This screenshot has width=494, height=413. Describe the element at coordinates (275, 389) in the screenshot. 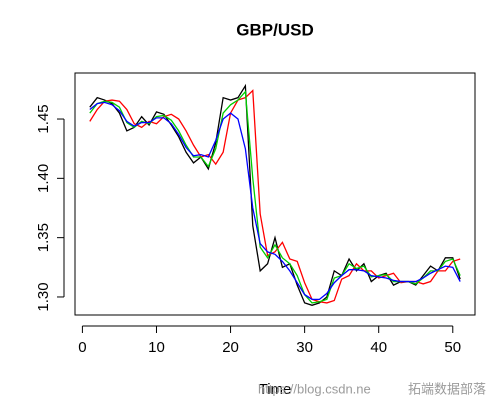

I see `x-axis-label: Time` at that location.